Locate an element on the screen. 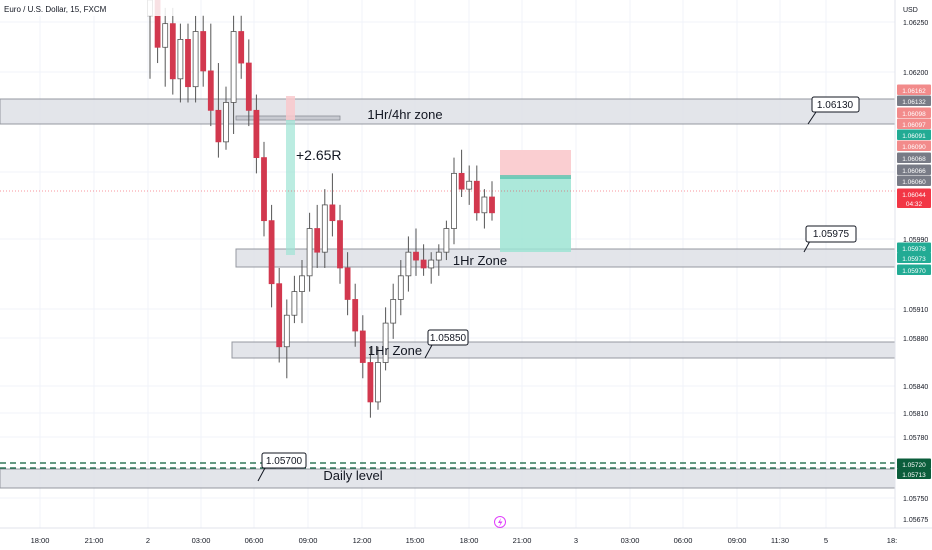 This screenshot has width=932, height=550. callout-2: 1.05975 is located at coordinates (830, 239).